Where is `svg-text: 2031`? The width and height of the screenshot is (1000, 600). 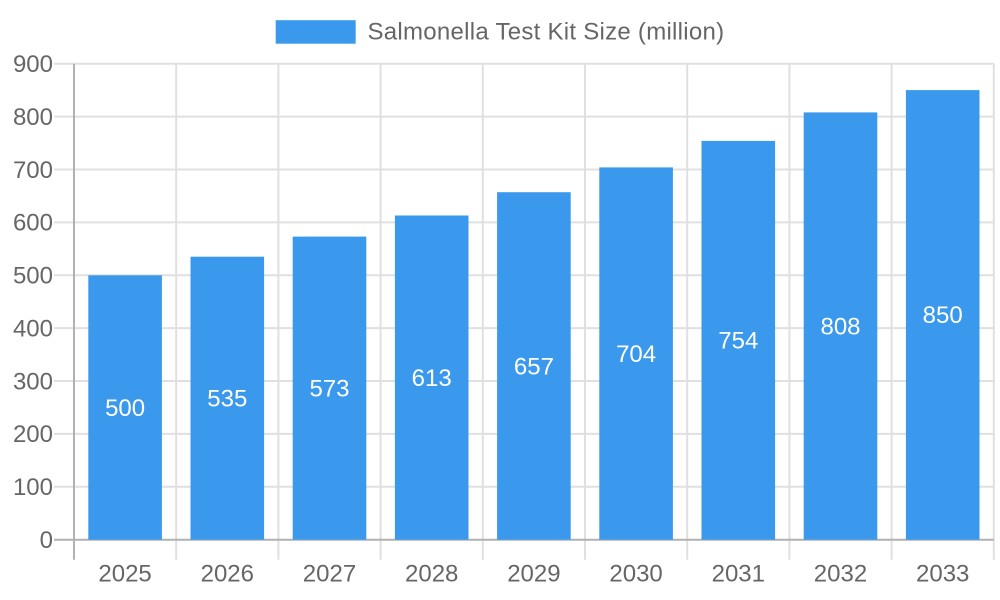 svg-text: 2031 is located at coordinates (738, 573).